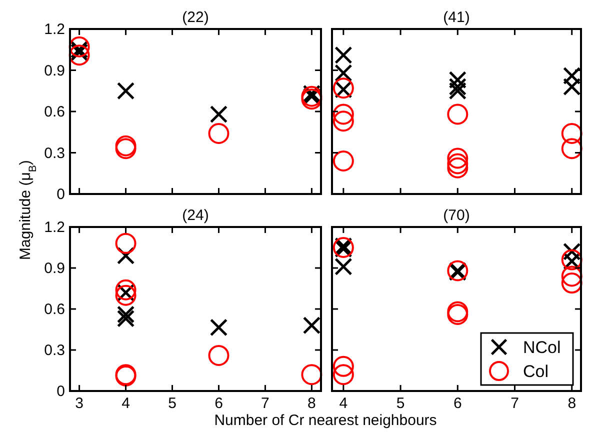  Describe the element at coordinates (456, 215) in the screenshot. I see `chart-title: (70)` at that location.